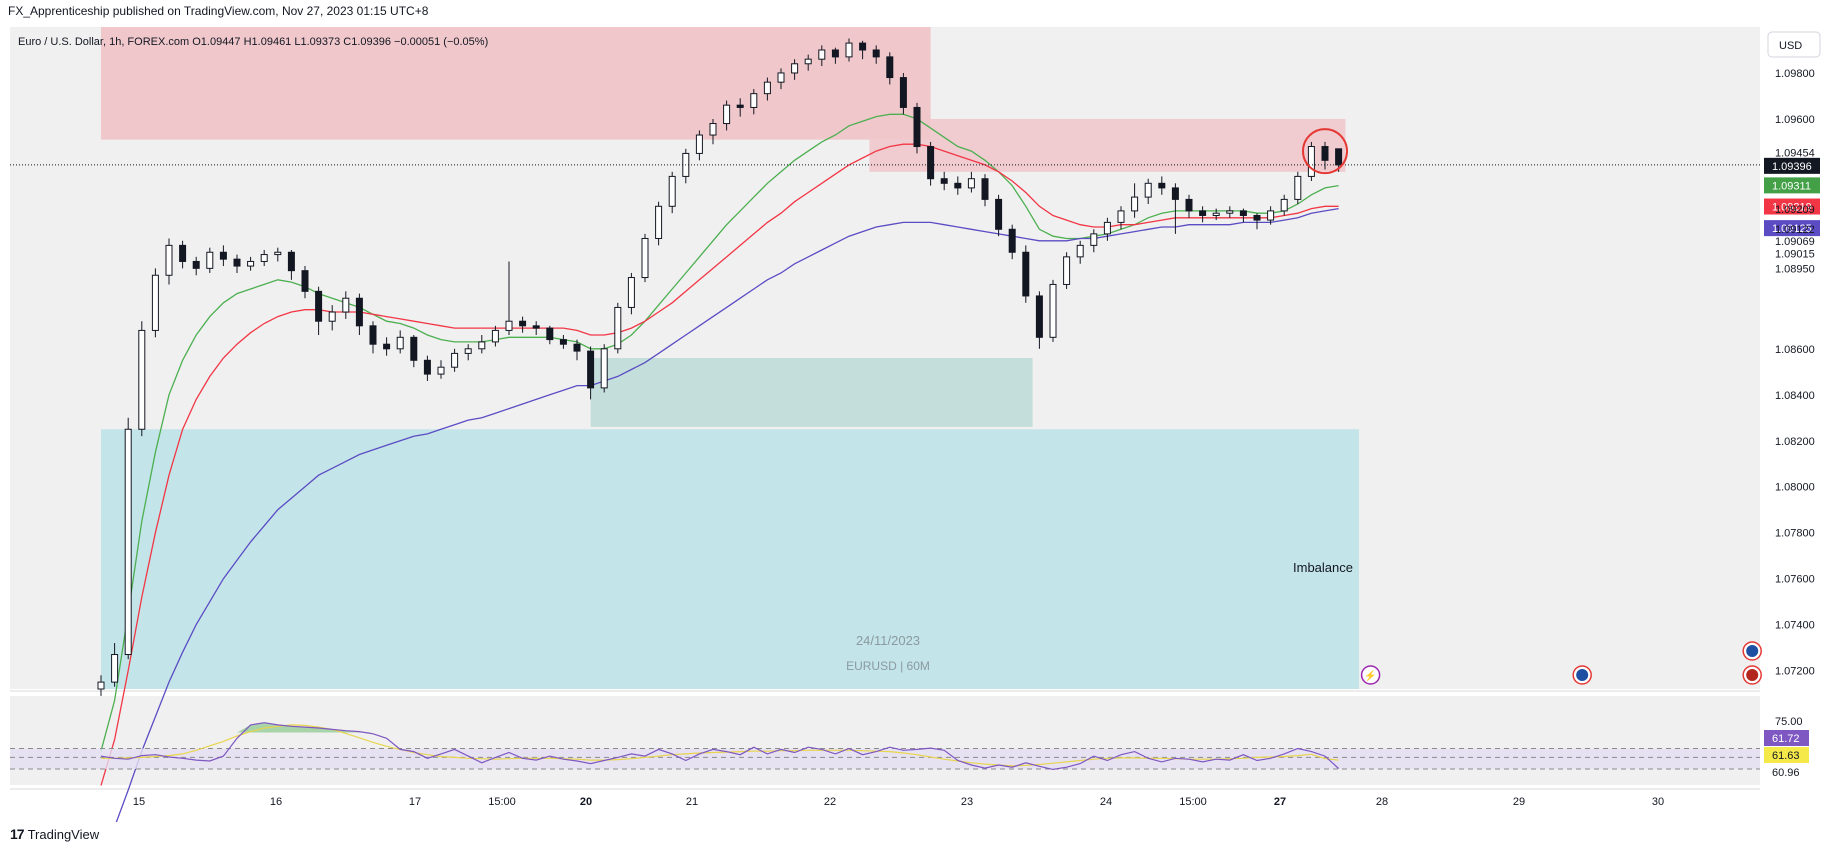  What do you see at coordinates (415, 802) in the screenshot?
I see `x-tick-2: 17` at bounding box center [415, 802].